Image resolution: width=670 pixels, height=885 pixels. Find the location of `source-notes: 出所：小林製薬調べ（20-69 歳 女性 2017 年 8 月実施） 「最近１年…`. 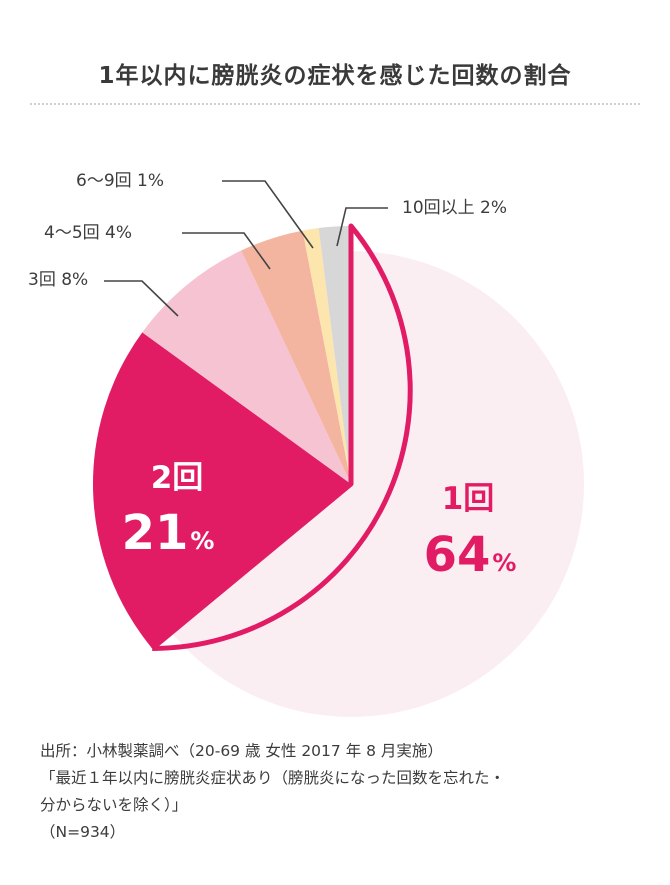

source-notes: 出所：小林製薬調べ（20-69 歳 女性 2017 年 8 月実施） 「最近１年… is located at coordinates (350, 792).